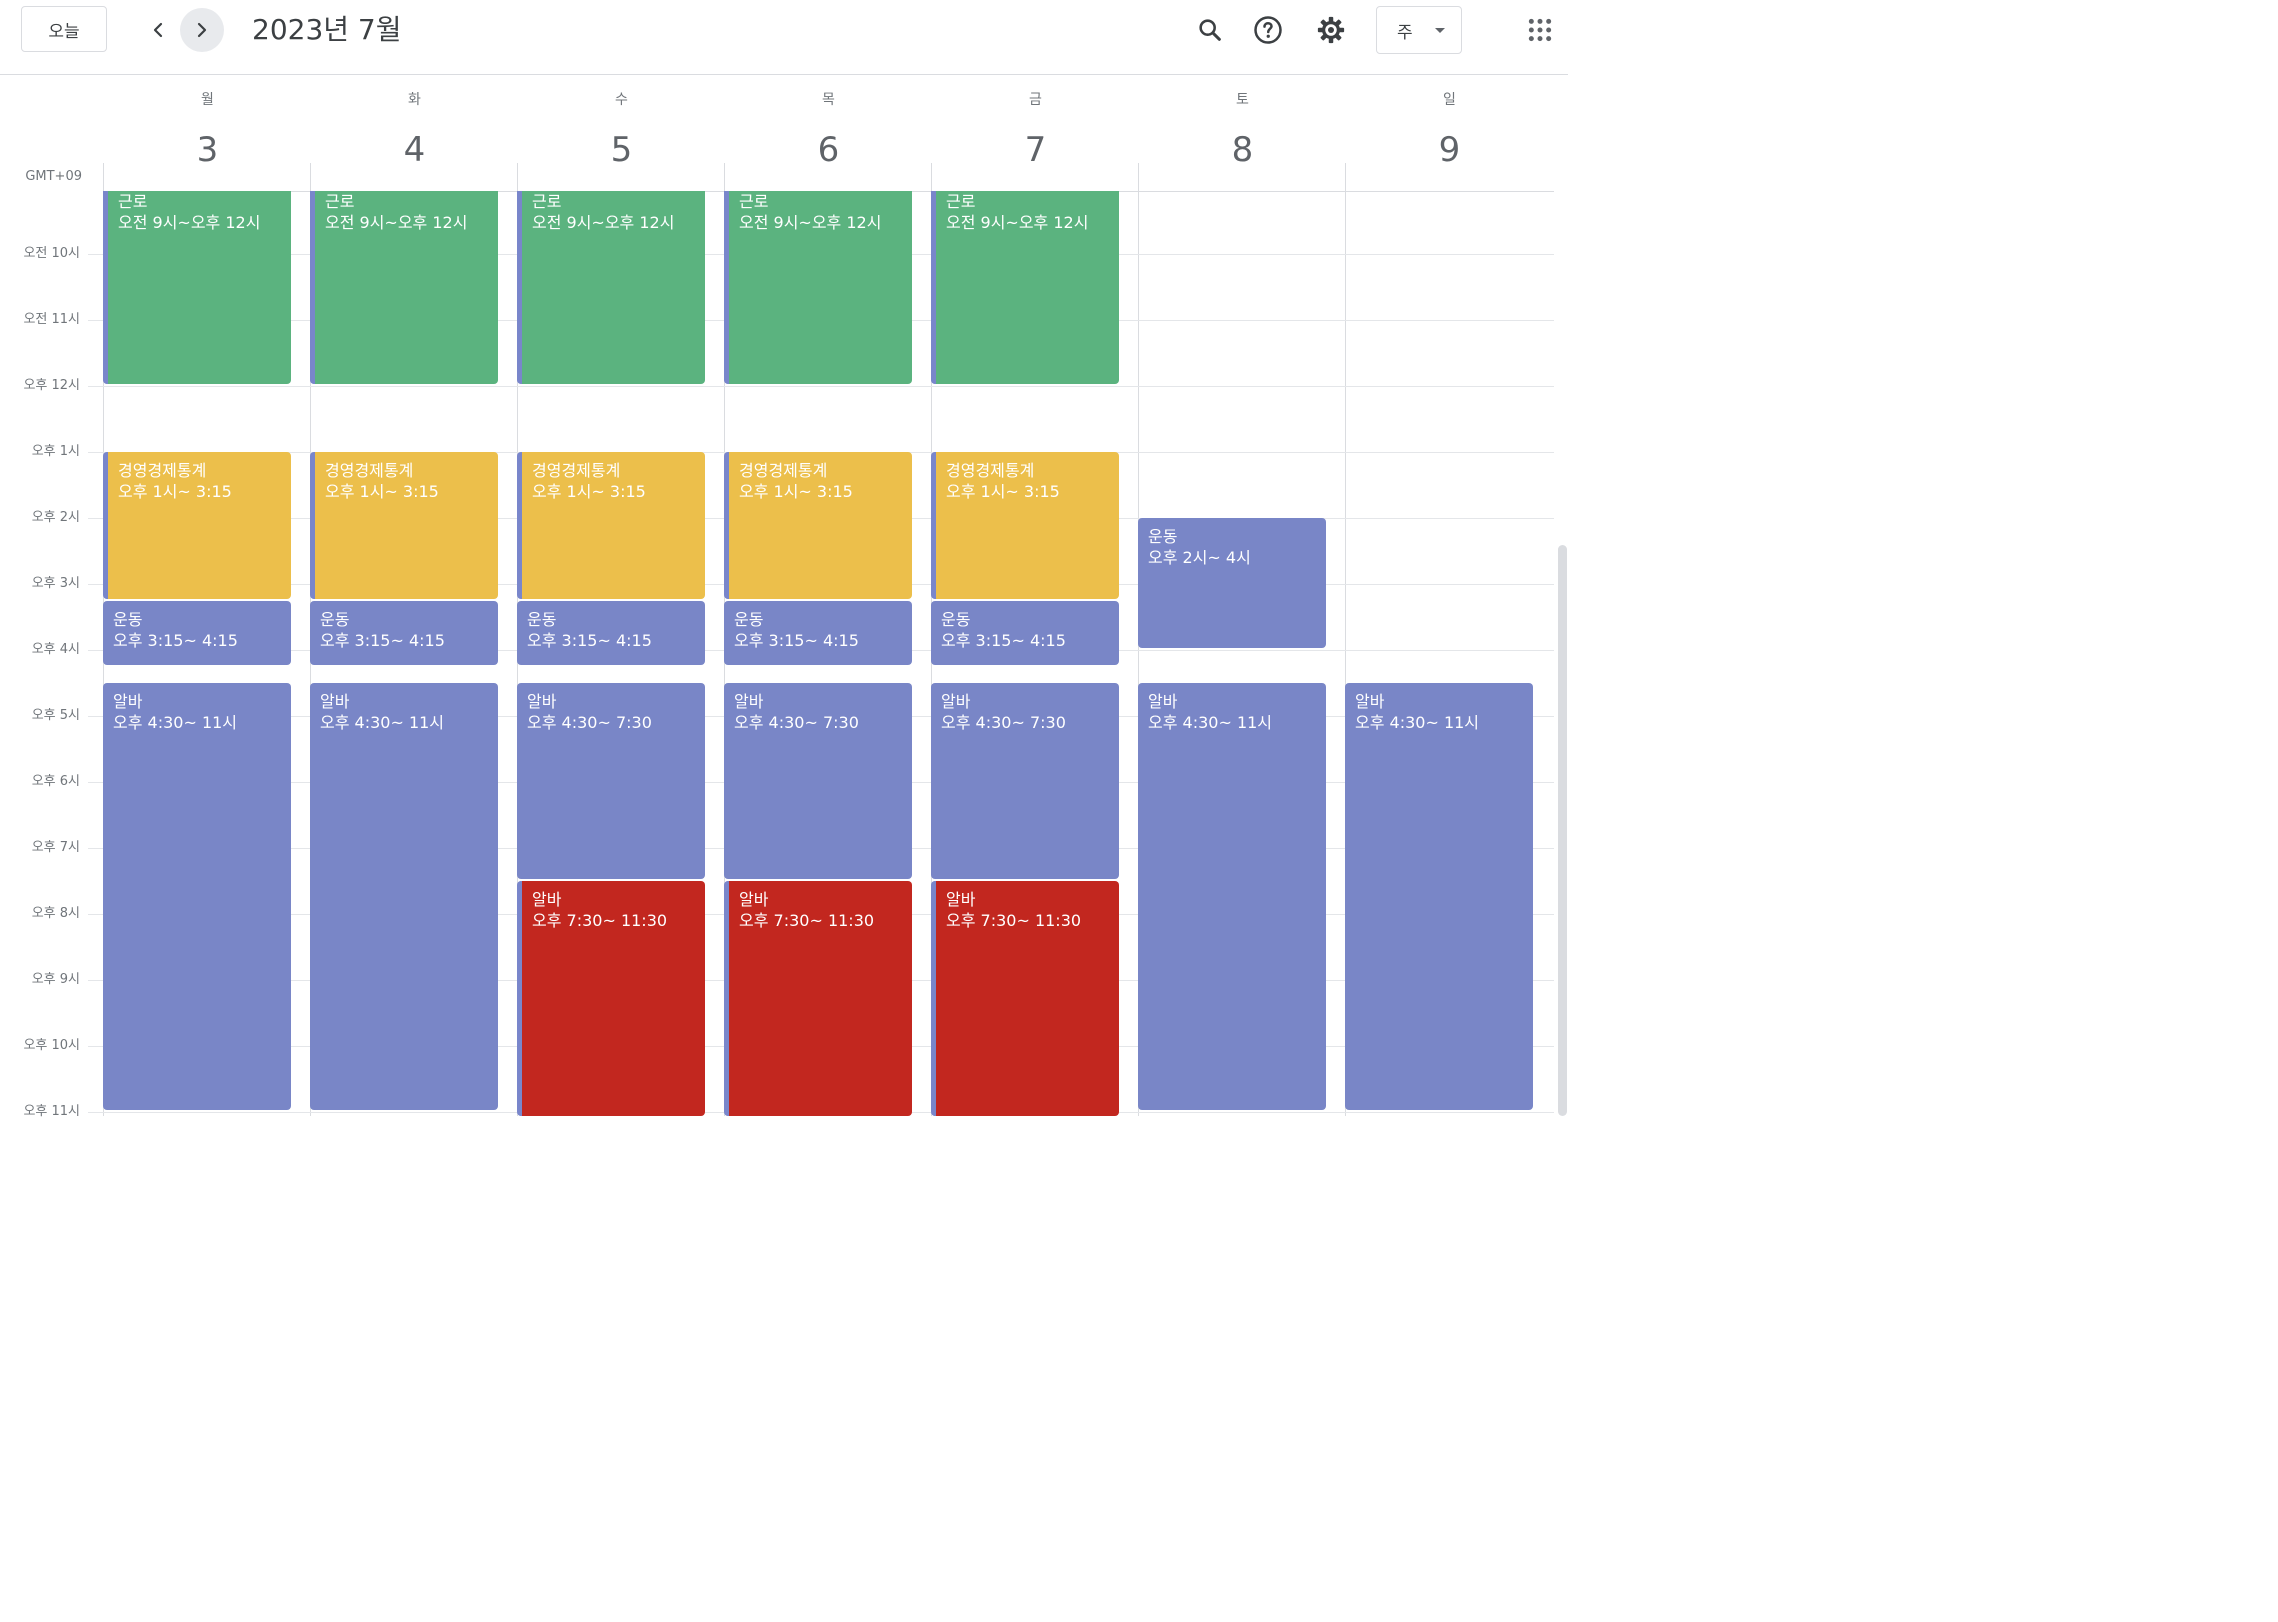 The image size is (2278, 1622). What do you see at coordinates (828, 150) in the screenshot?
I see `day-number: 6` at bounding box center [828, 150].